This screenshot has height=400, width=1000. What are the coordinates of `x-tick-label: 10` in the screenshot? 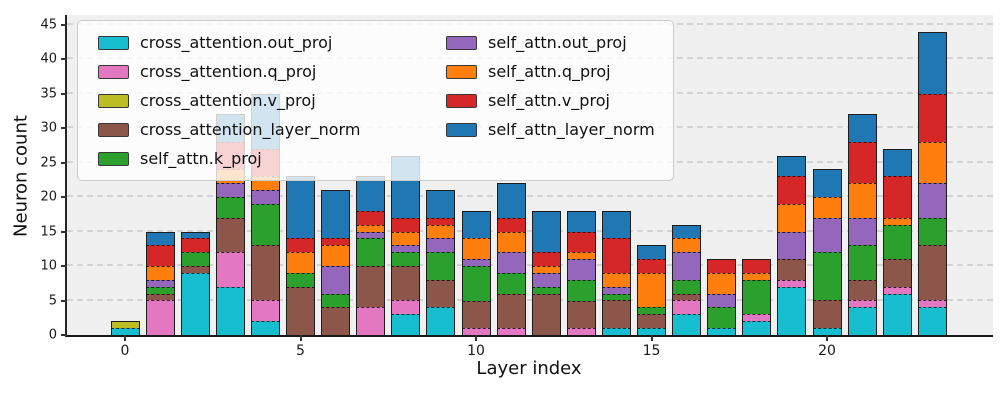 It's located at (476, 351).